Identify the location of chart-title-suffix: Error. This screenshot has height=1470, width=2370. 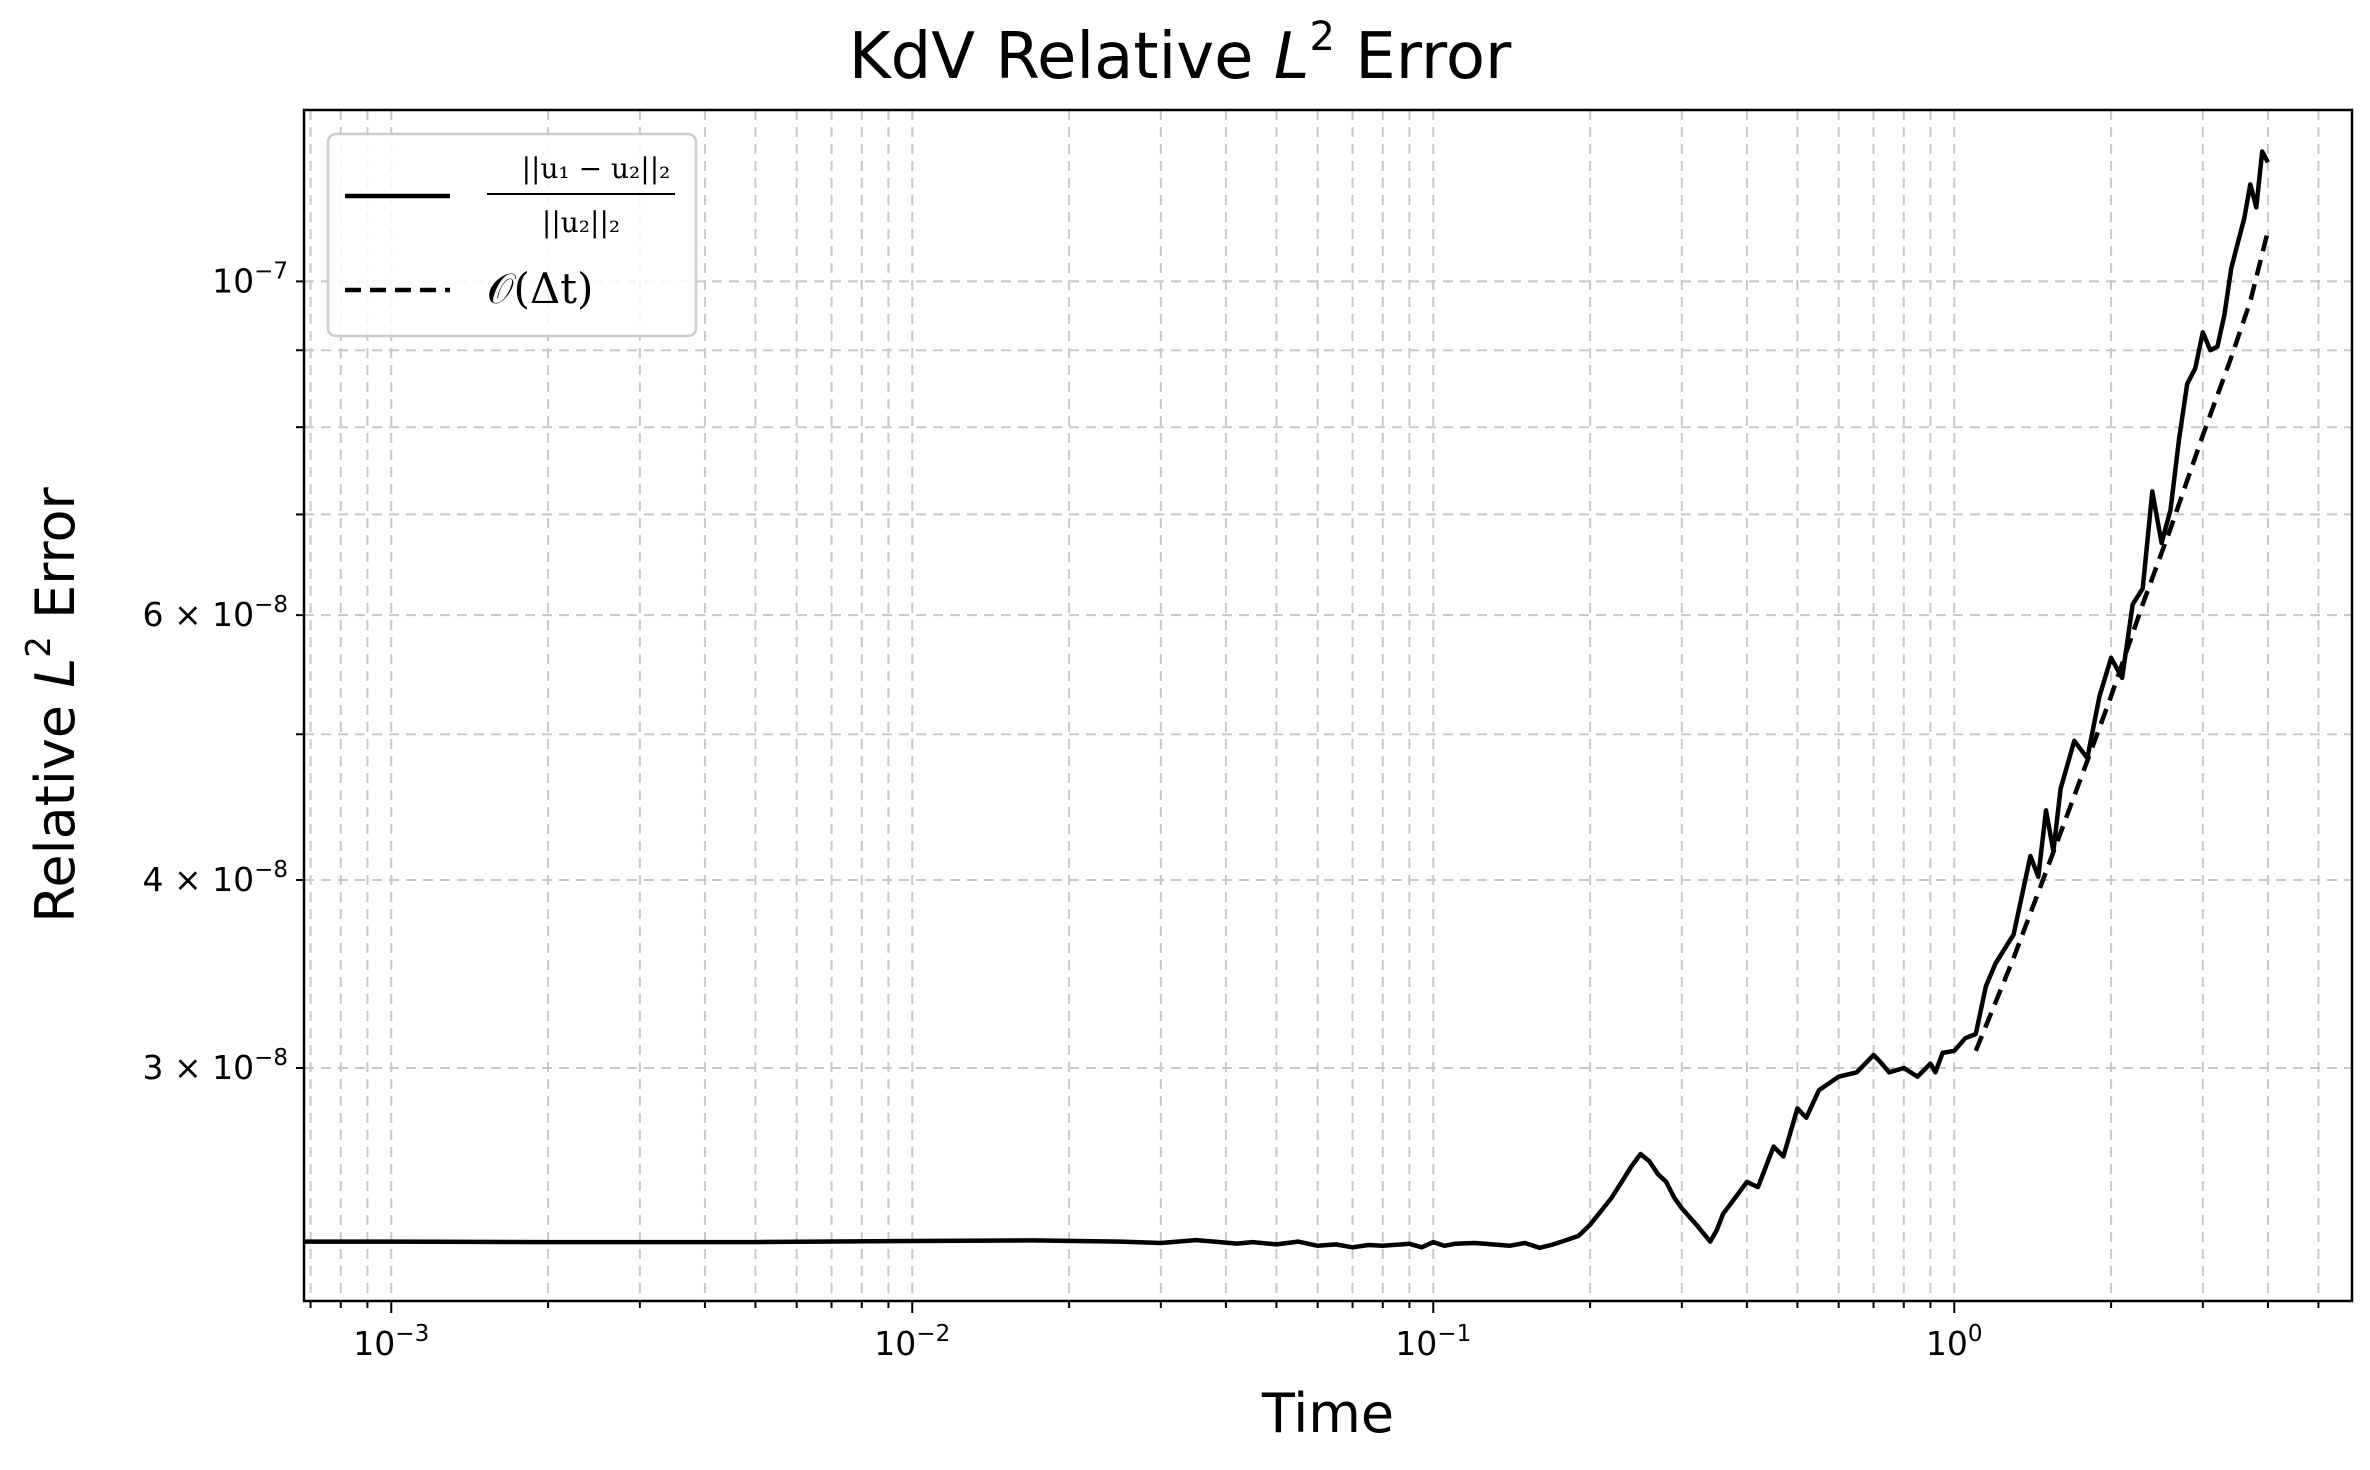
(1423, 57).